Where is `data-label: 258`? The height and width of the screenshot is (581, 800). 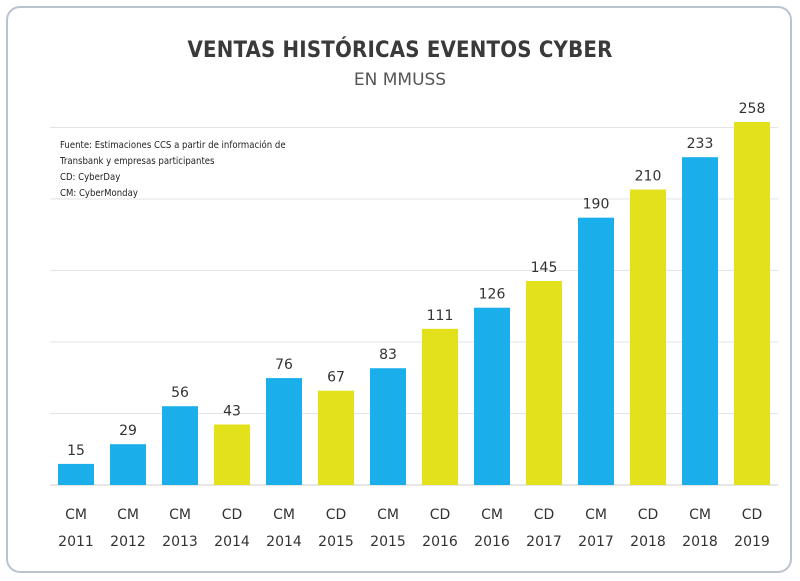
data-label: 258 is located at coordinates (752, 109).